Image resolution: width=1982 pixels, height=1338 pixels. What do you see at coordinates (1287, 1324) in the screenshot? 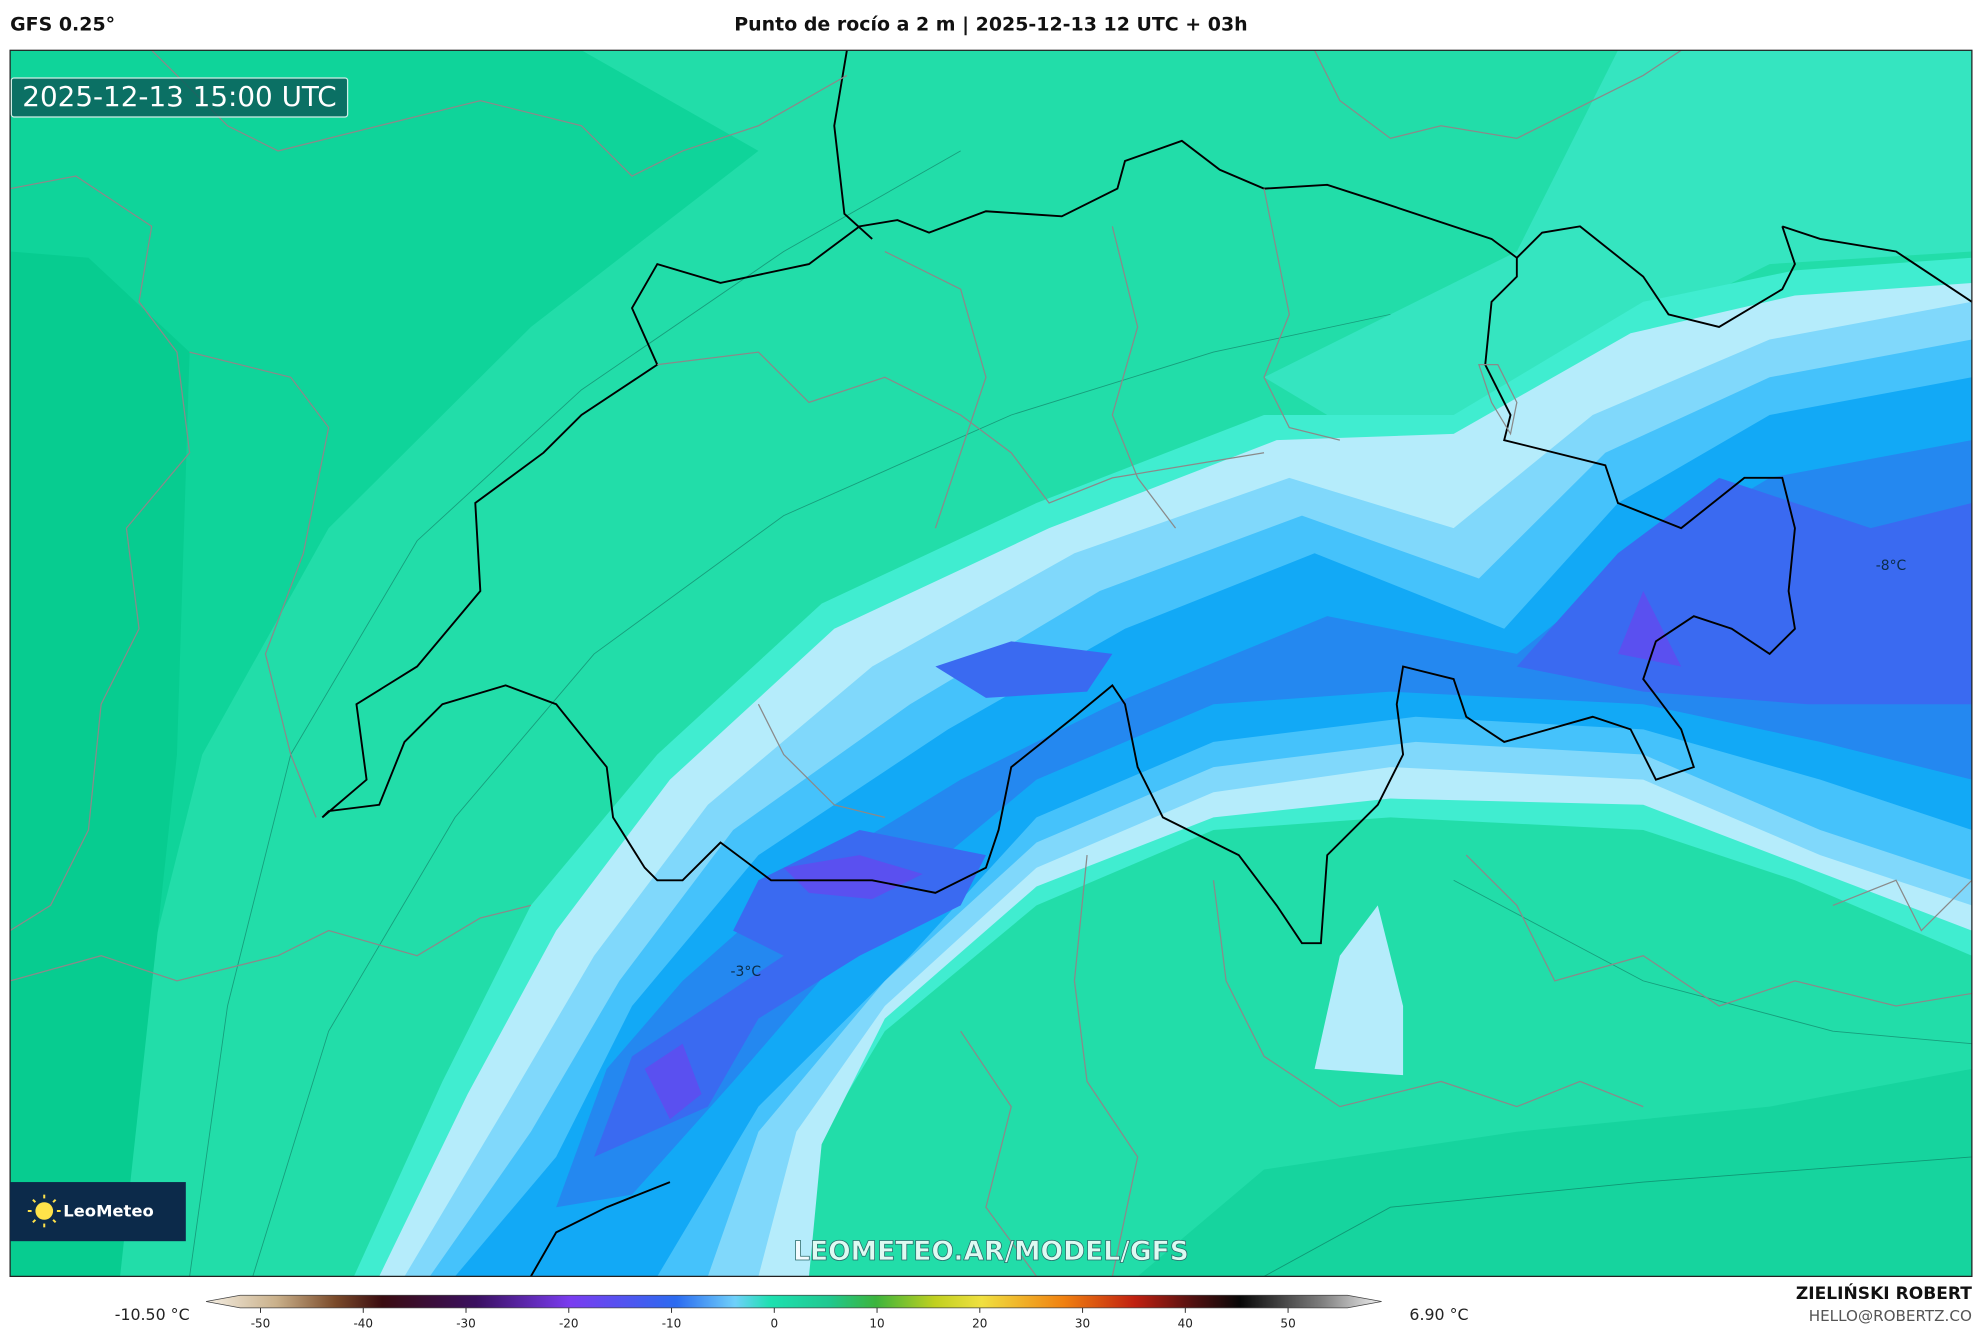
I see `colorbar-tick-label: 50` at bounding box center [1287, 1324].